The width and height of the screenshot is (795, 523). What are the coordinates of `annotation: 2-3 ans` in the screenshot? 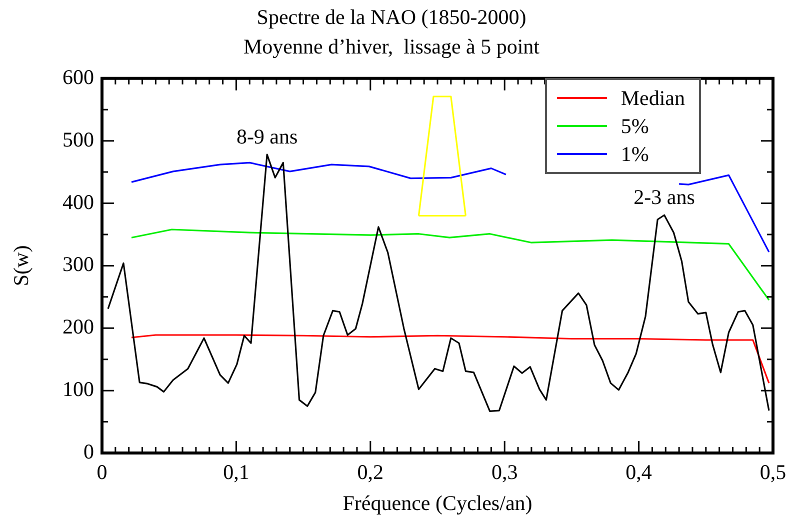 It's located at (664, 197).